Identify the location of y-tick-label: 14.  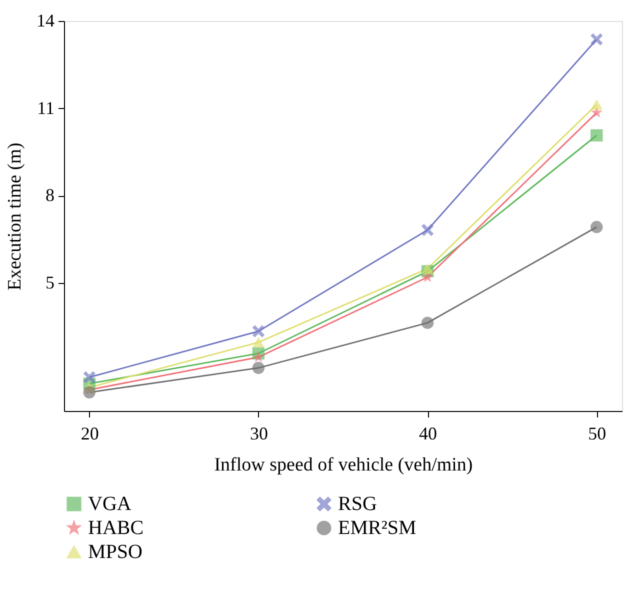
(45, 20).